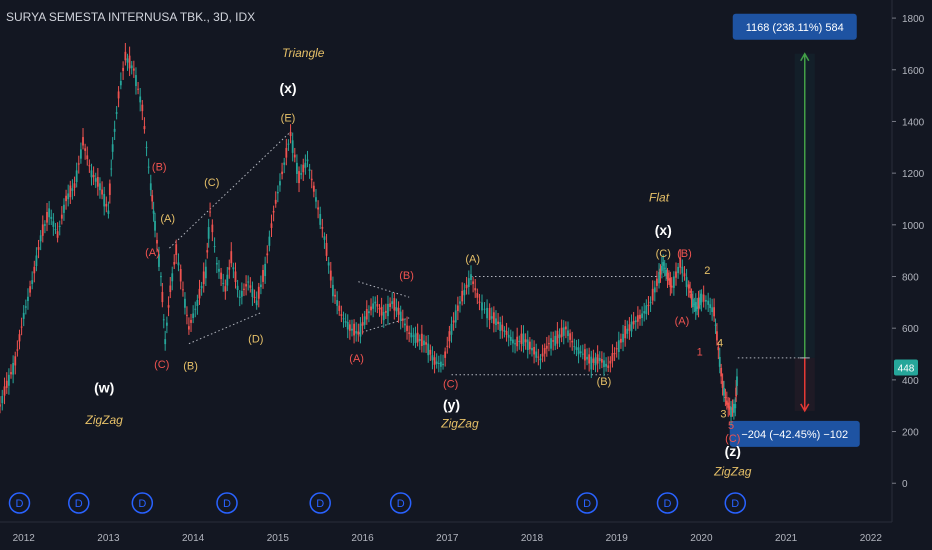 This screenshot has width=932, height=550. What do you see at coordinates (167, 219) in the screenshot?
I see `wave-label: (A)` at bounding box center [167, 219].